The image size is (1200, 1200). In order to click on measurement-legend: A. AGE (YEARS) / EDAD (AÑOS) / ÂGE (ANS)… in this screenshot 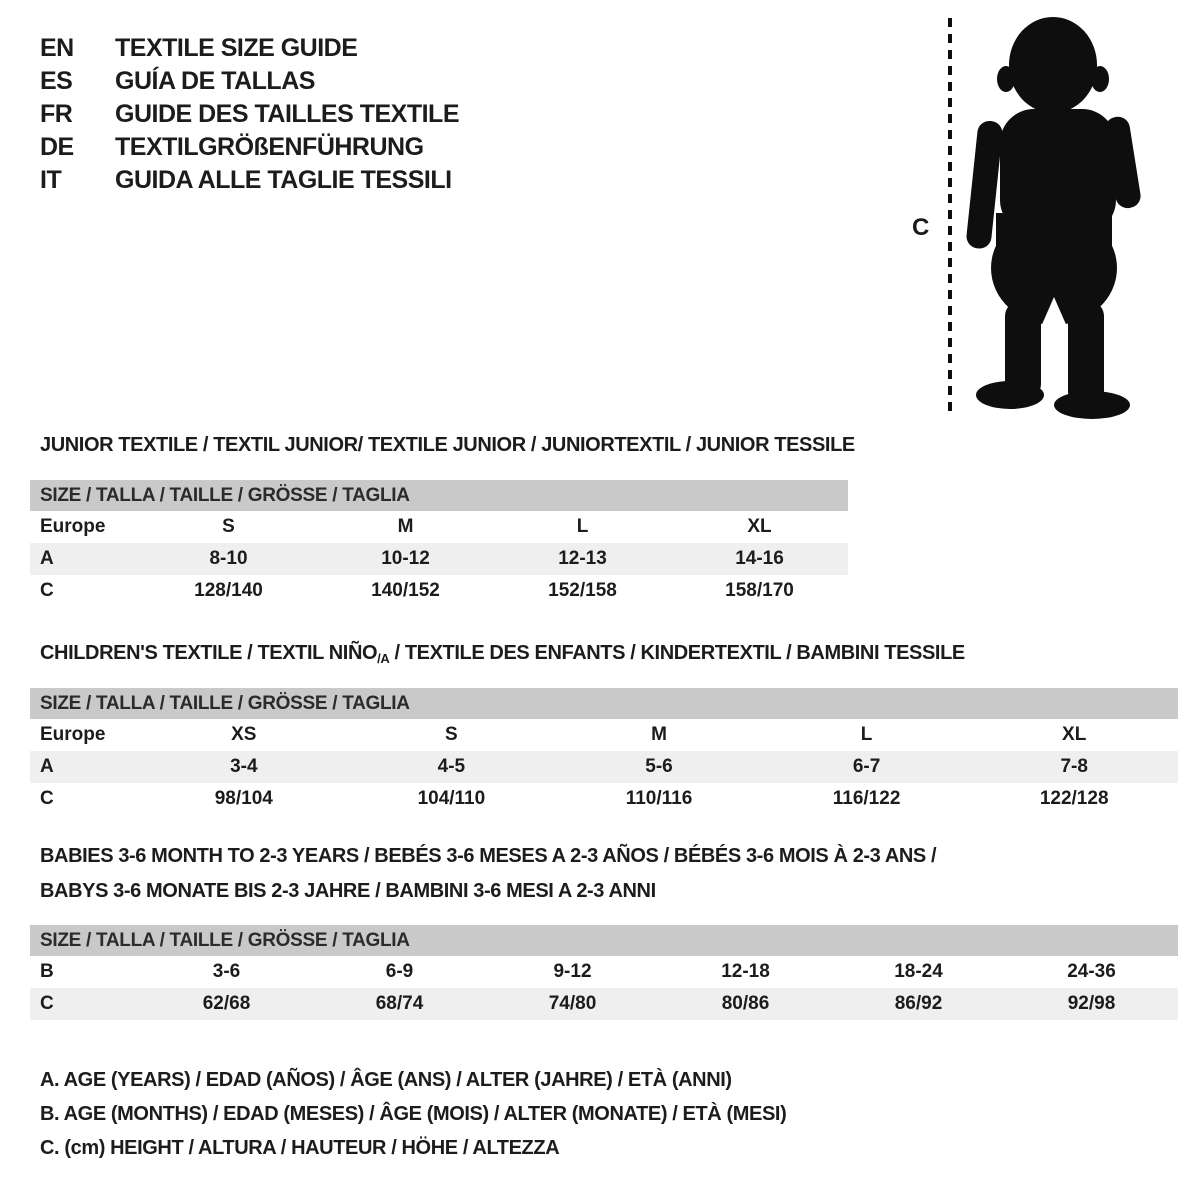, I will do `click(413, 1119)`.